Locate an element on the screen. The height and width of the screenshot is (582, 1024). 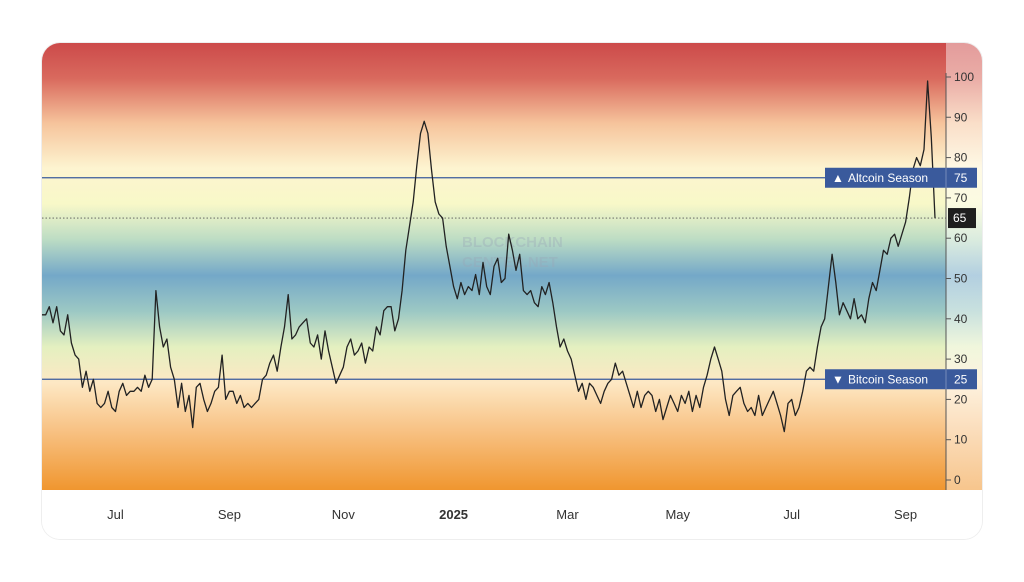
y-tick-label: 70 is located at coordinates (961, 198).